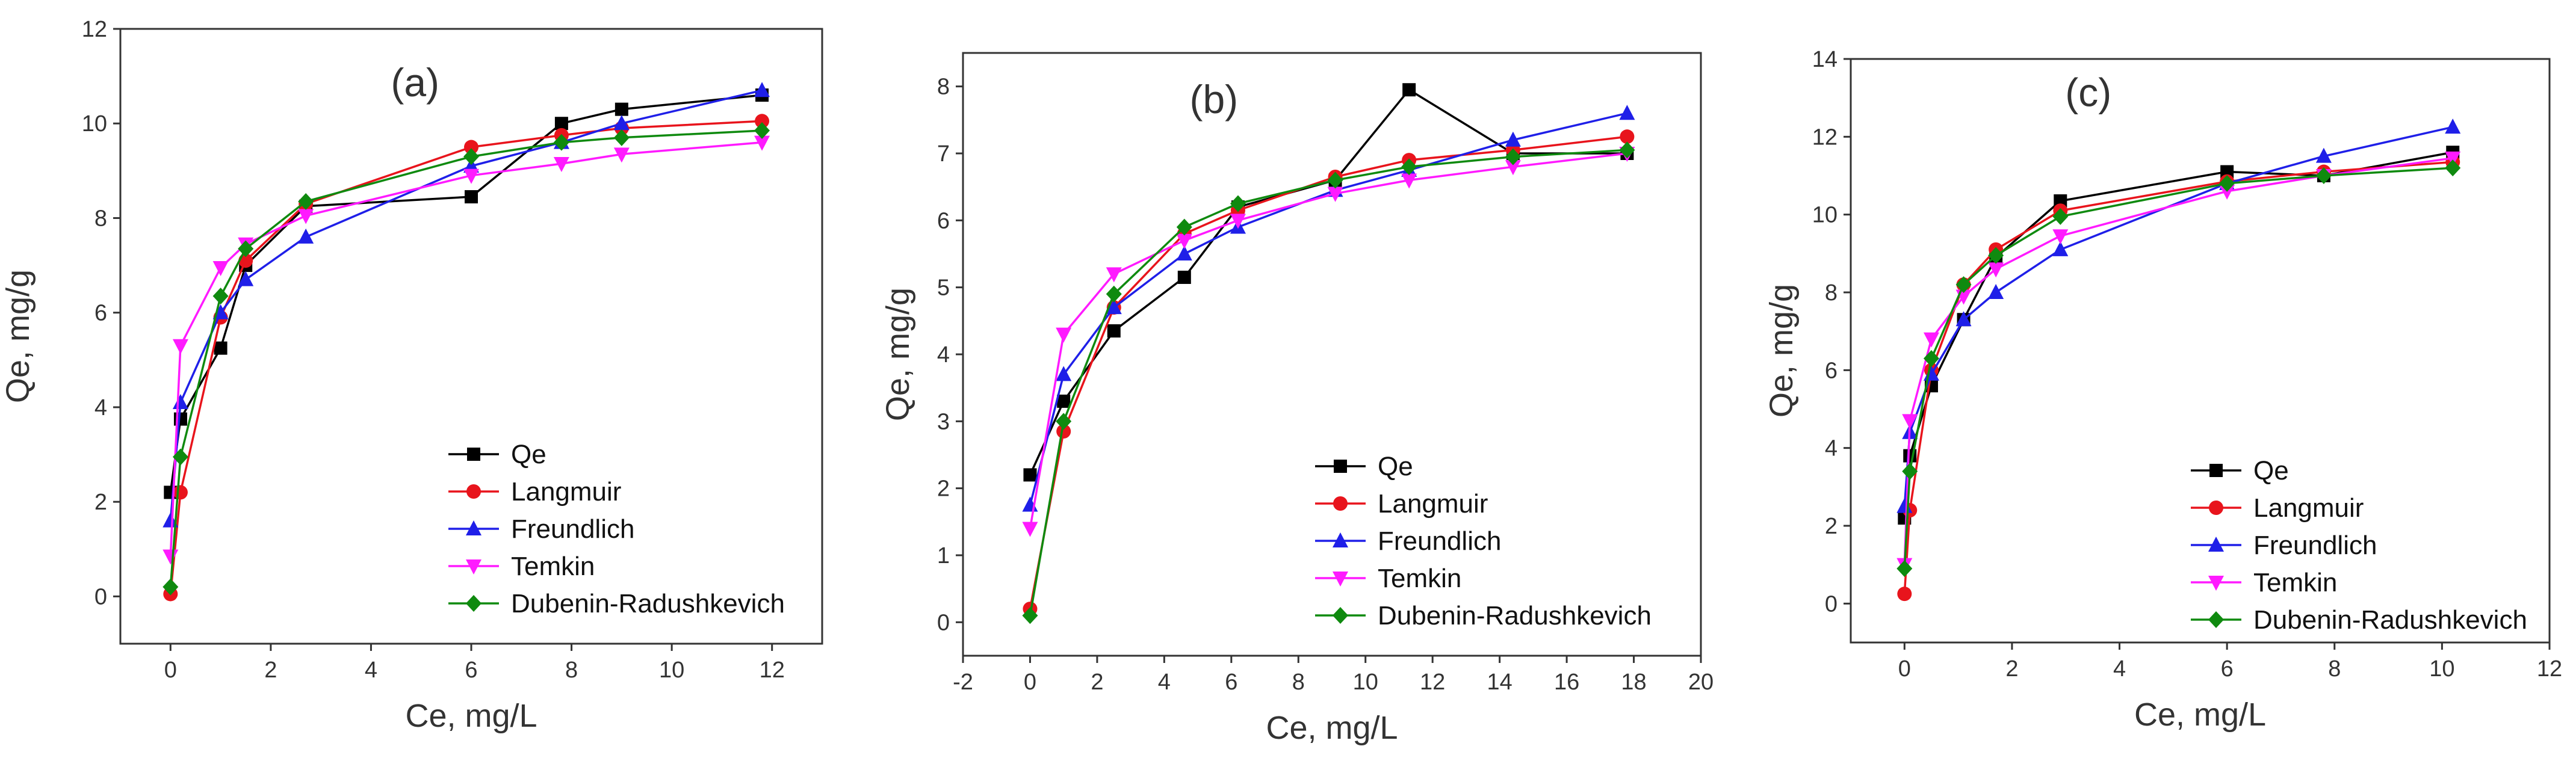 The height and width of the screenshot is (758, 2576). Describe the element at coordinates (943, 154) in the screenshot. I see `panel-b-y-tick-label: 7` at that location.